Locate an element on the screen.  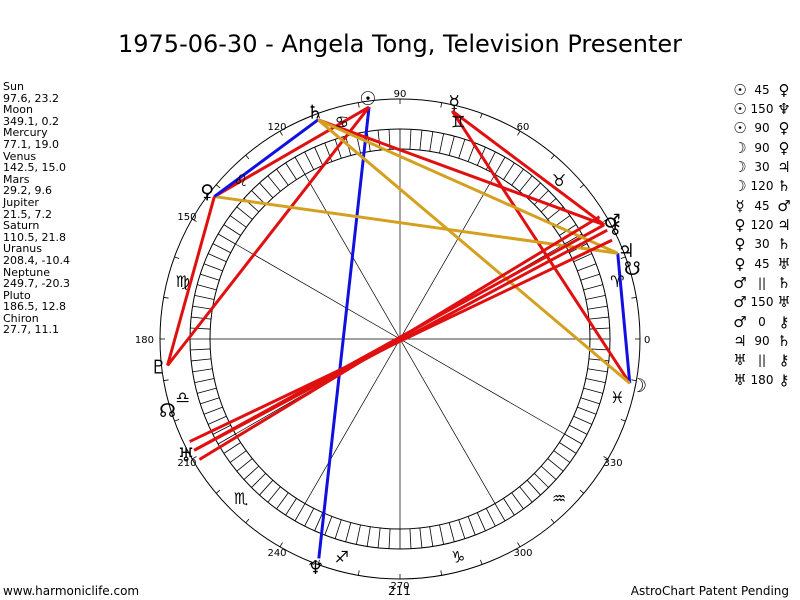
degree-label: 120 is located at coordinates (276, 127).